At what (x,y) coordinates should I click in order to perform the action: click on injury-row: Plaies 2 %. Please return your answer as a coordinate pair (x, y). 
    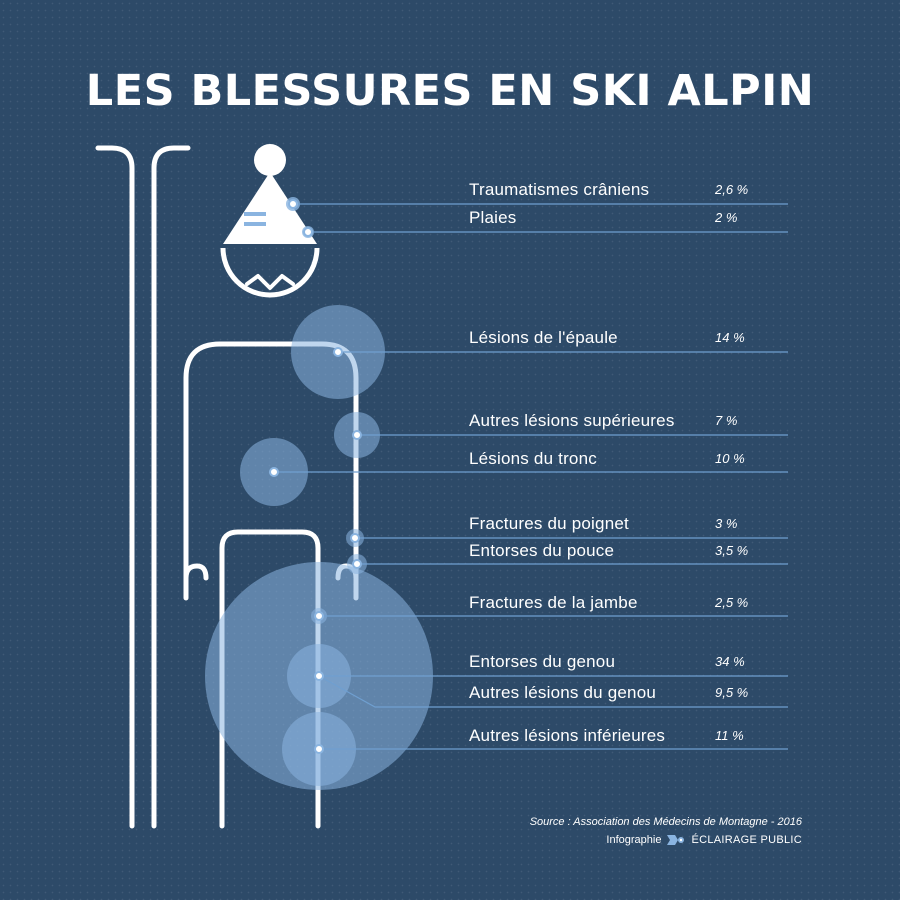
    Looking at the image, I should click on (629, 220).